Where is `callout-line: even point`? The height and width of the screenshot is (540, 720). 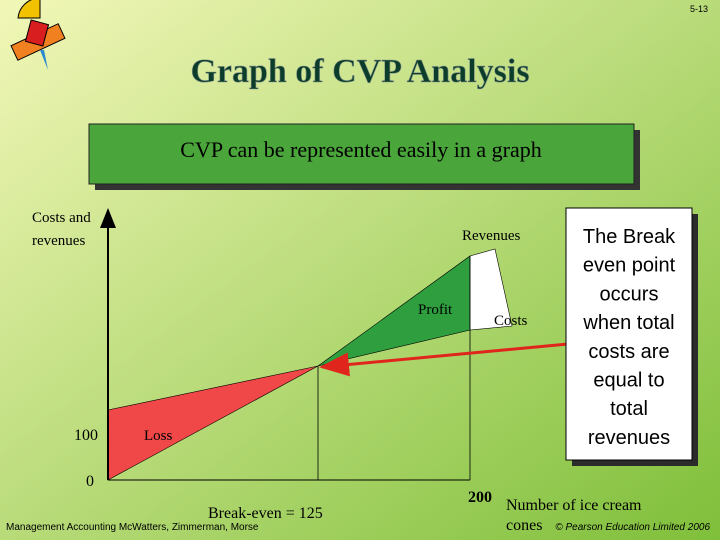
callout-line: even point is located at coordinates (629, 266).